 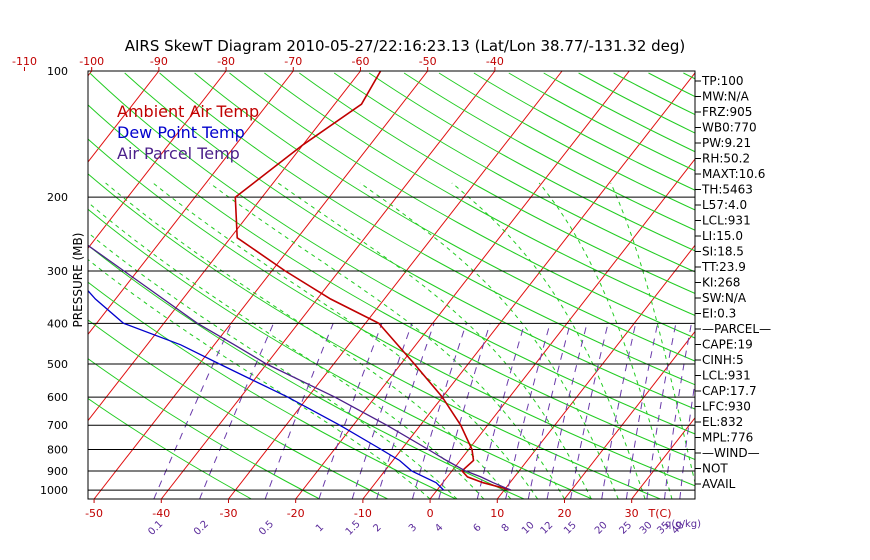 I want to click on index-entry: MPL:776, so click(x=727, y=438).